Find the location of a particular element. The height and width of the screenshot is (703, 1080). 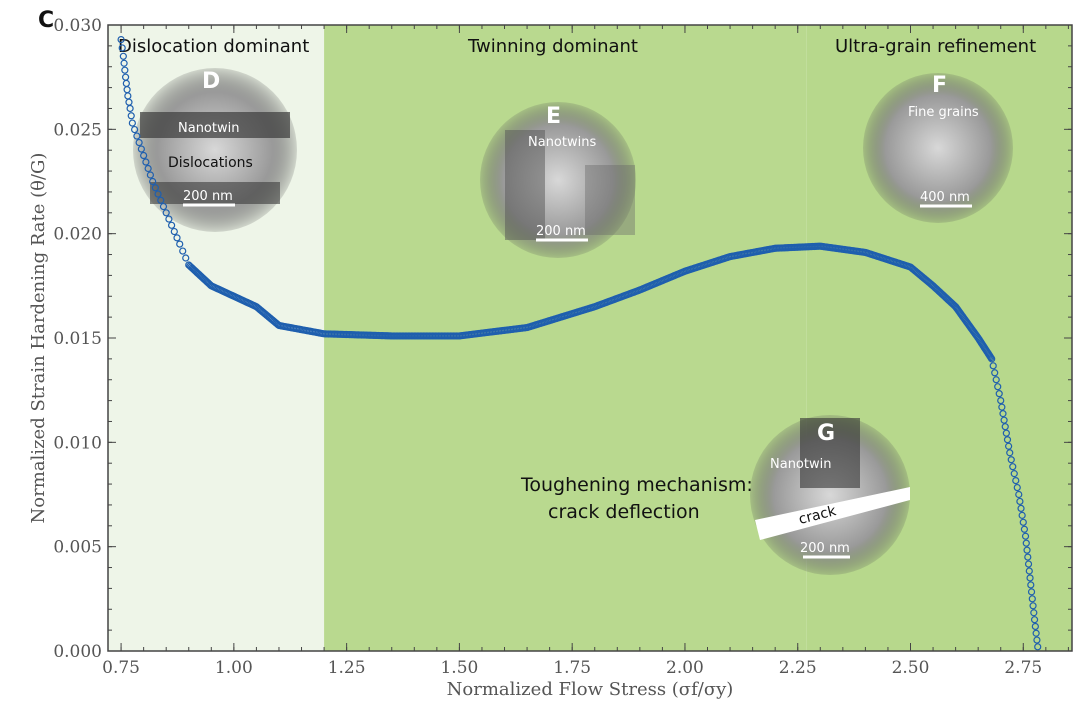

x-tick-label: 2.25 is located at coordinates (798, 668).